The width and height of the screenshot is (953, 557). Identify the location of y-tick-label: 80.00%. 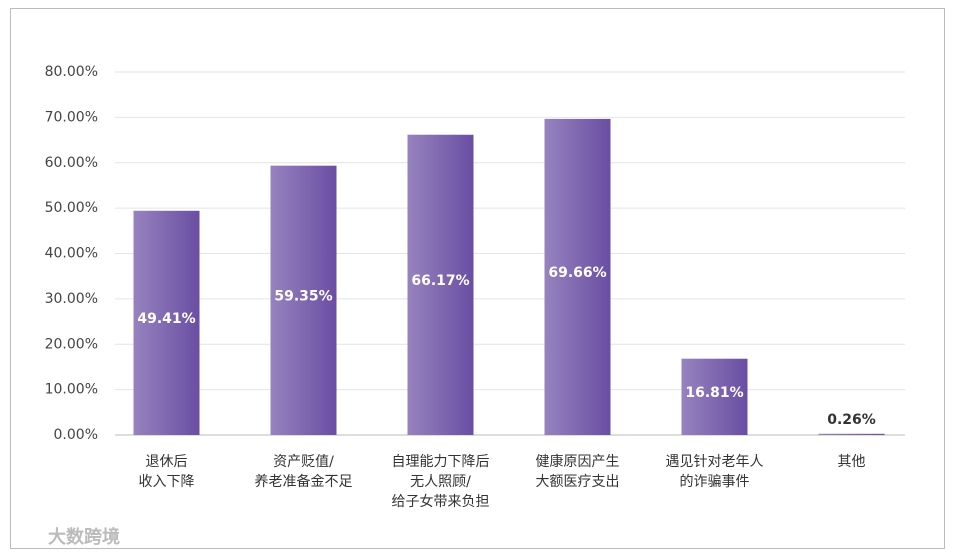
(71, 72).